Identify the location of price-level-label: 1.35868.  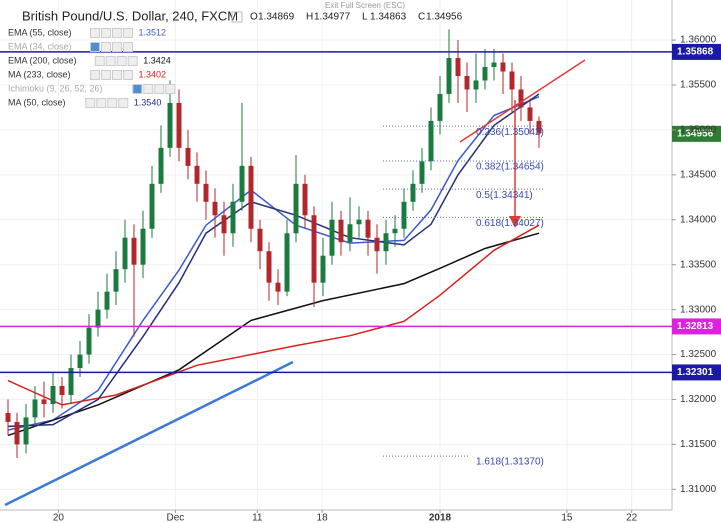
(695, 52).